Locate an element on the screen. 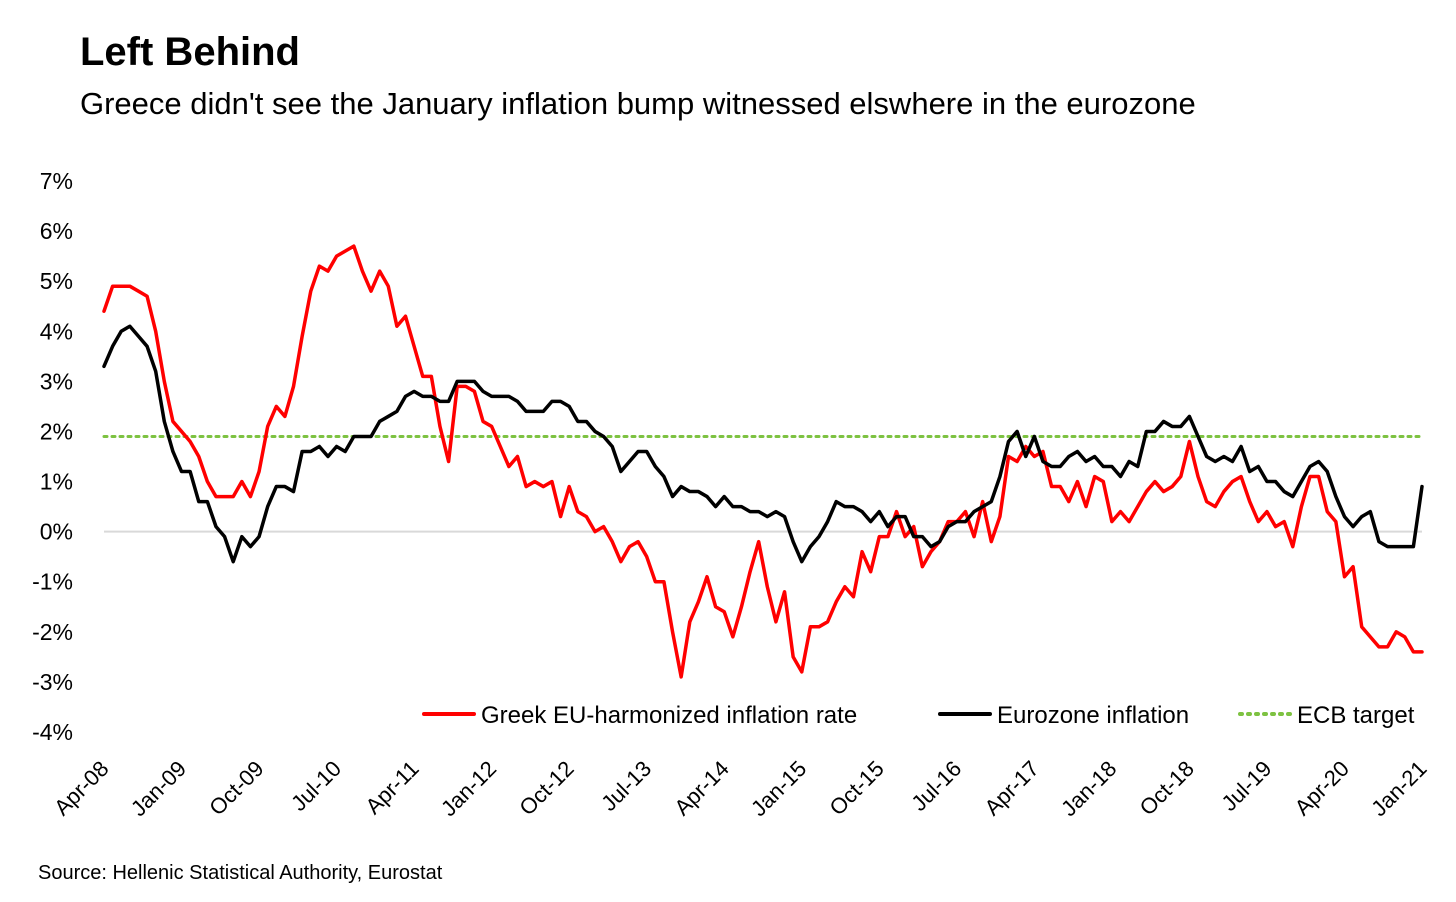 This screenshot has width=1456, height=902. x-tick-label: Jan-09 is located at coordinates (158, 788).